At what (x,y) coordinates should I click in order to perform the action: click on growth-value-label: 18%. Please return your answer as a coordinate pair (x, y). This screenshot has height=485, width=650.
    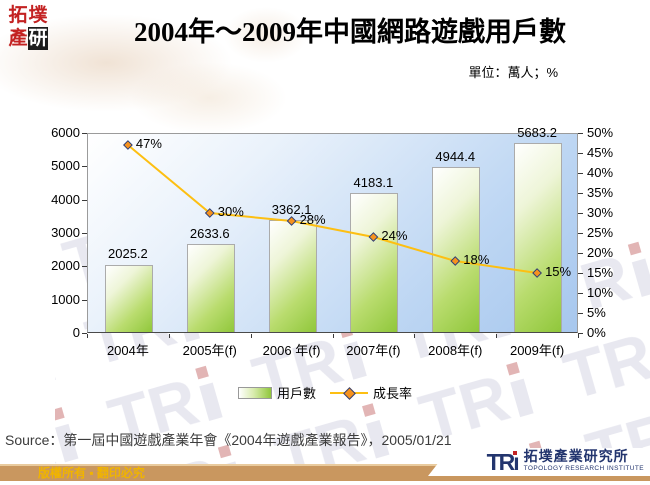
    Looking at the image, I should click on (476, 259).